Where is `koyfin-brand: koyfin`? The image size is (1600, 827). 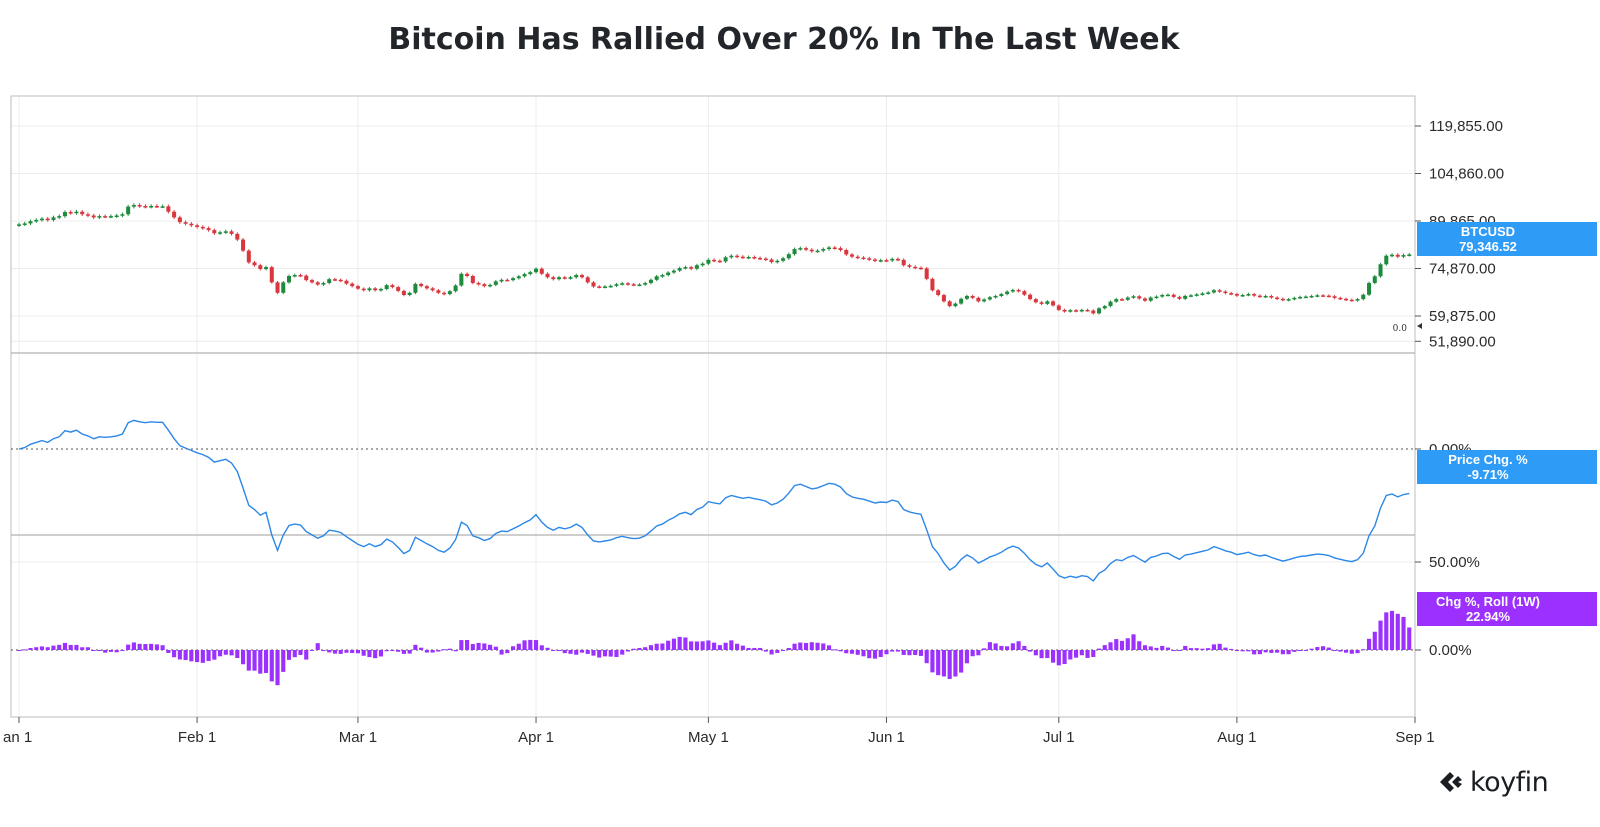 koyfin-brand: koyfin is located at coordinates (1492, 782).